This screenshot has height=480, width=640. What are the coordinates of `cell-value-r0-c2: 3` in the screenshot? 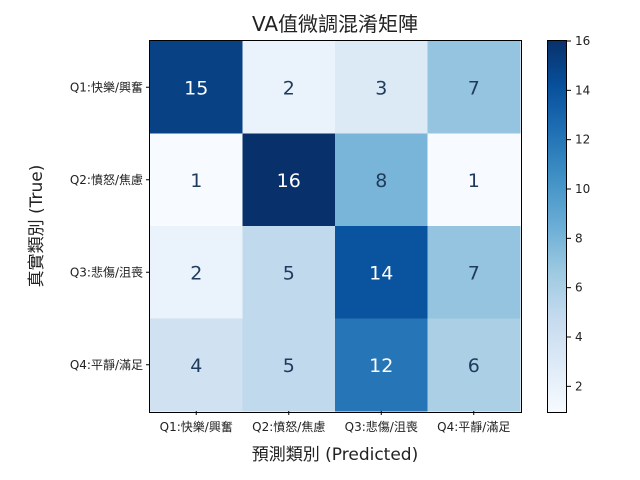 It's located at (381, 88).